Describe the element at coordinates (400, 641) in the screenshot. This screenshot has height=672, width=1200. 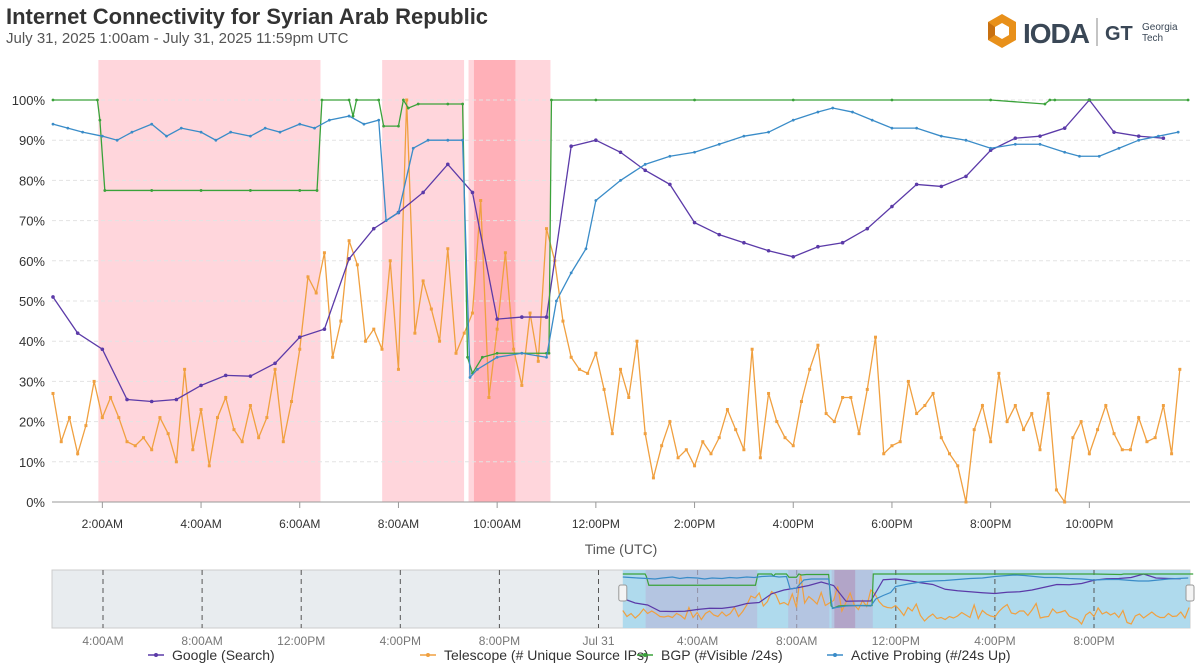
I see `navigator-tick-label: 4:00PM` at that location.